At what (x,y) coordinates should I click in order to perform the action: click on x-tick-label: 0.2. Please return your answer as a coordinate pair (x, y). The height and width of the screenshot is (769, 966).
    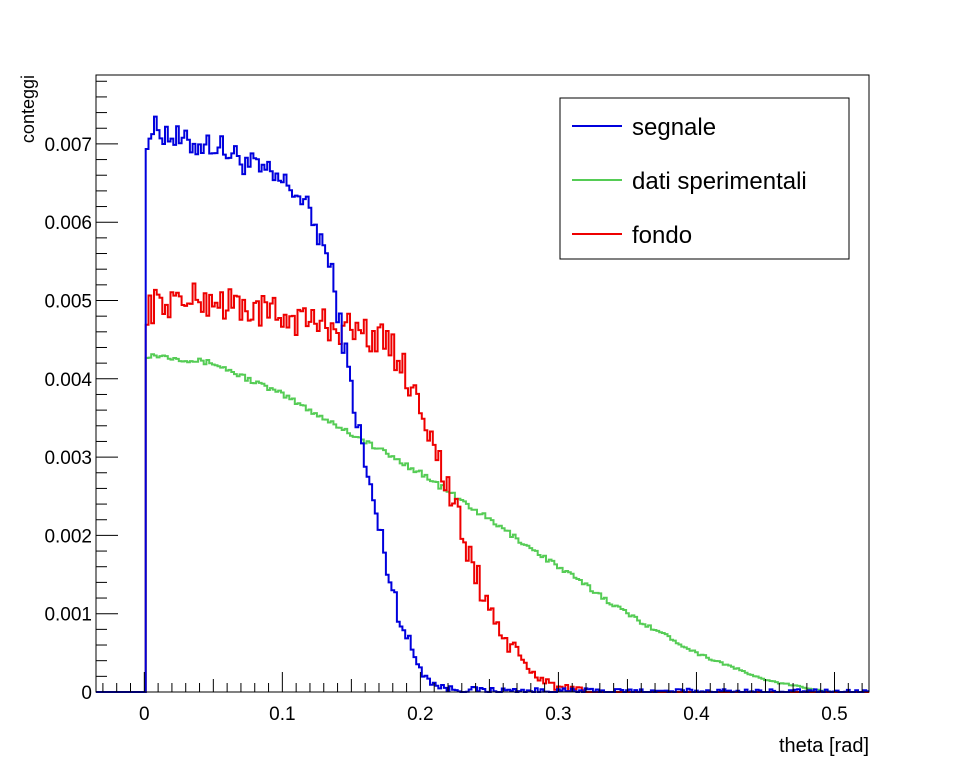
    Looking at the image, I should click on (420, 714).